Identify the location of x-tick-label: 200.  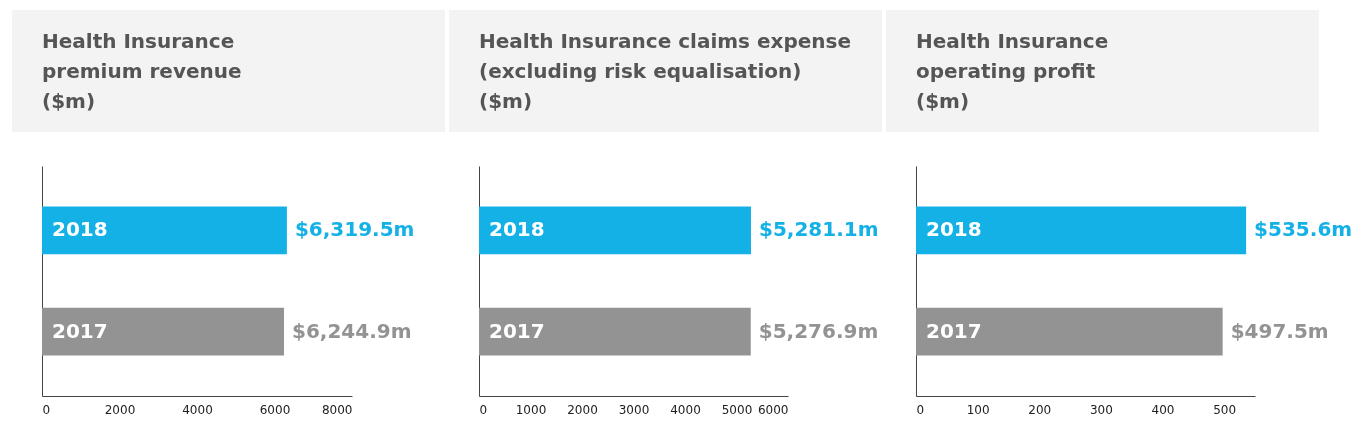
(1040, 409).